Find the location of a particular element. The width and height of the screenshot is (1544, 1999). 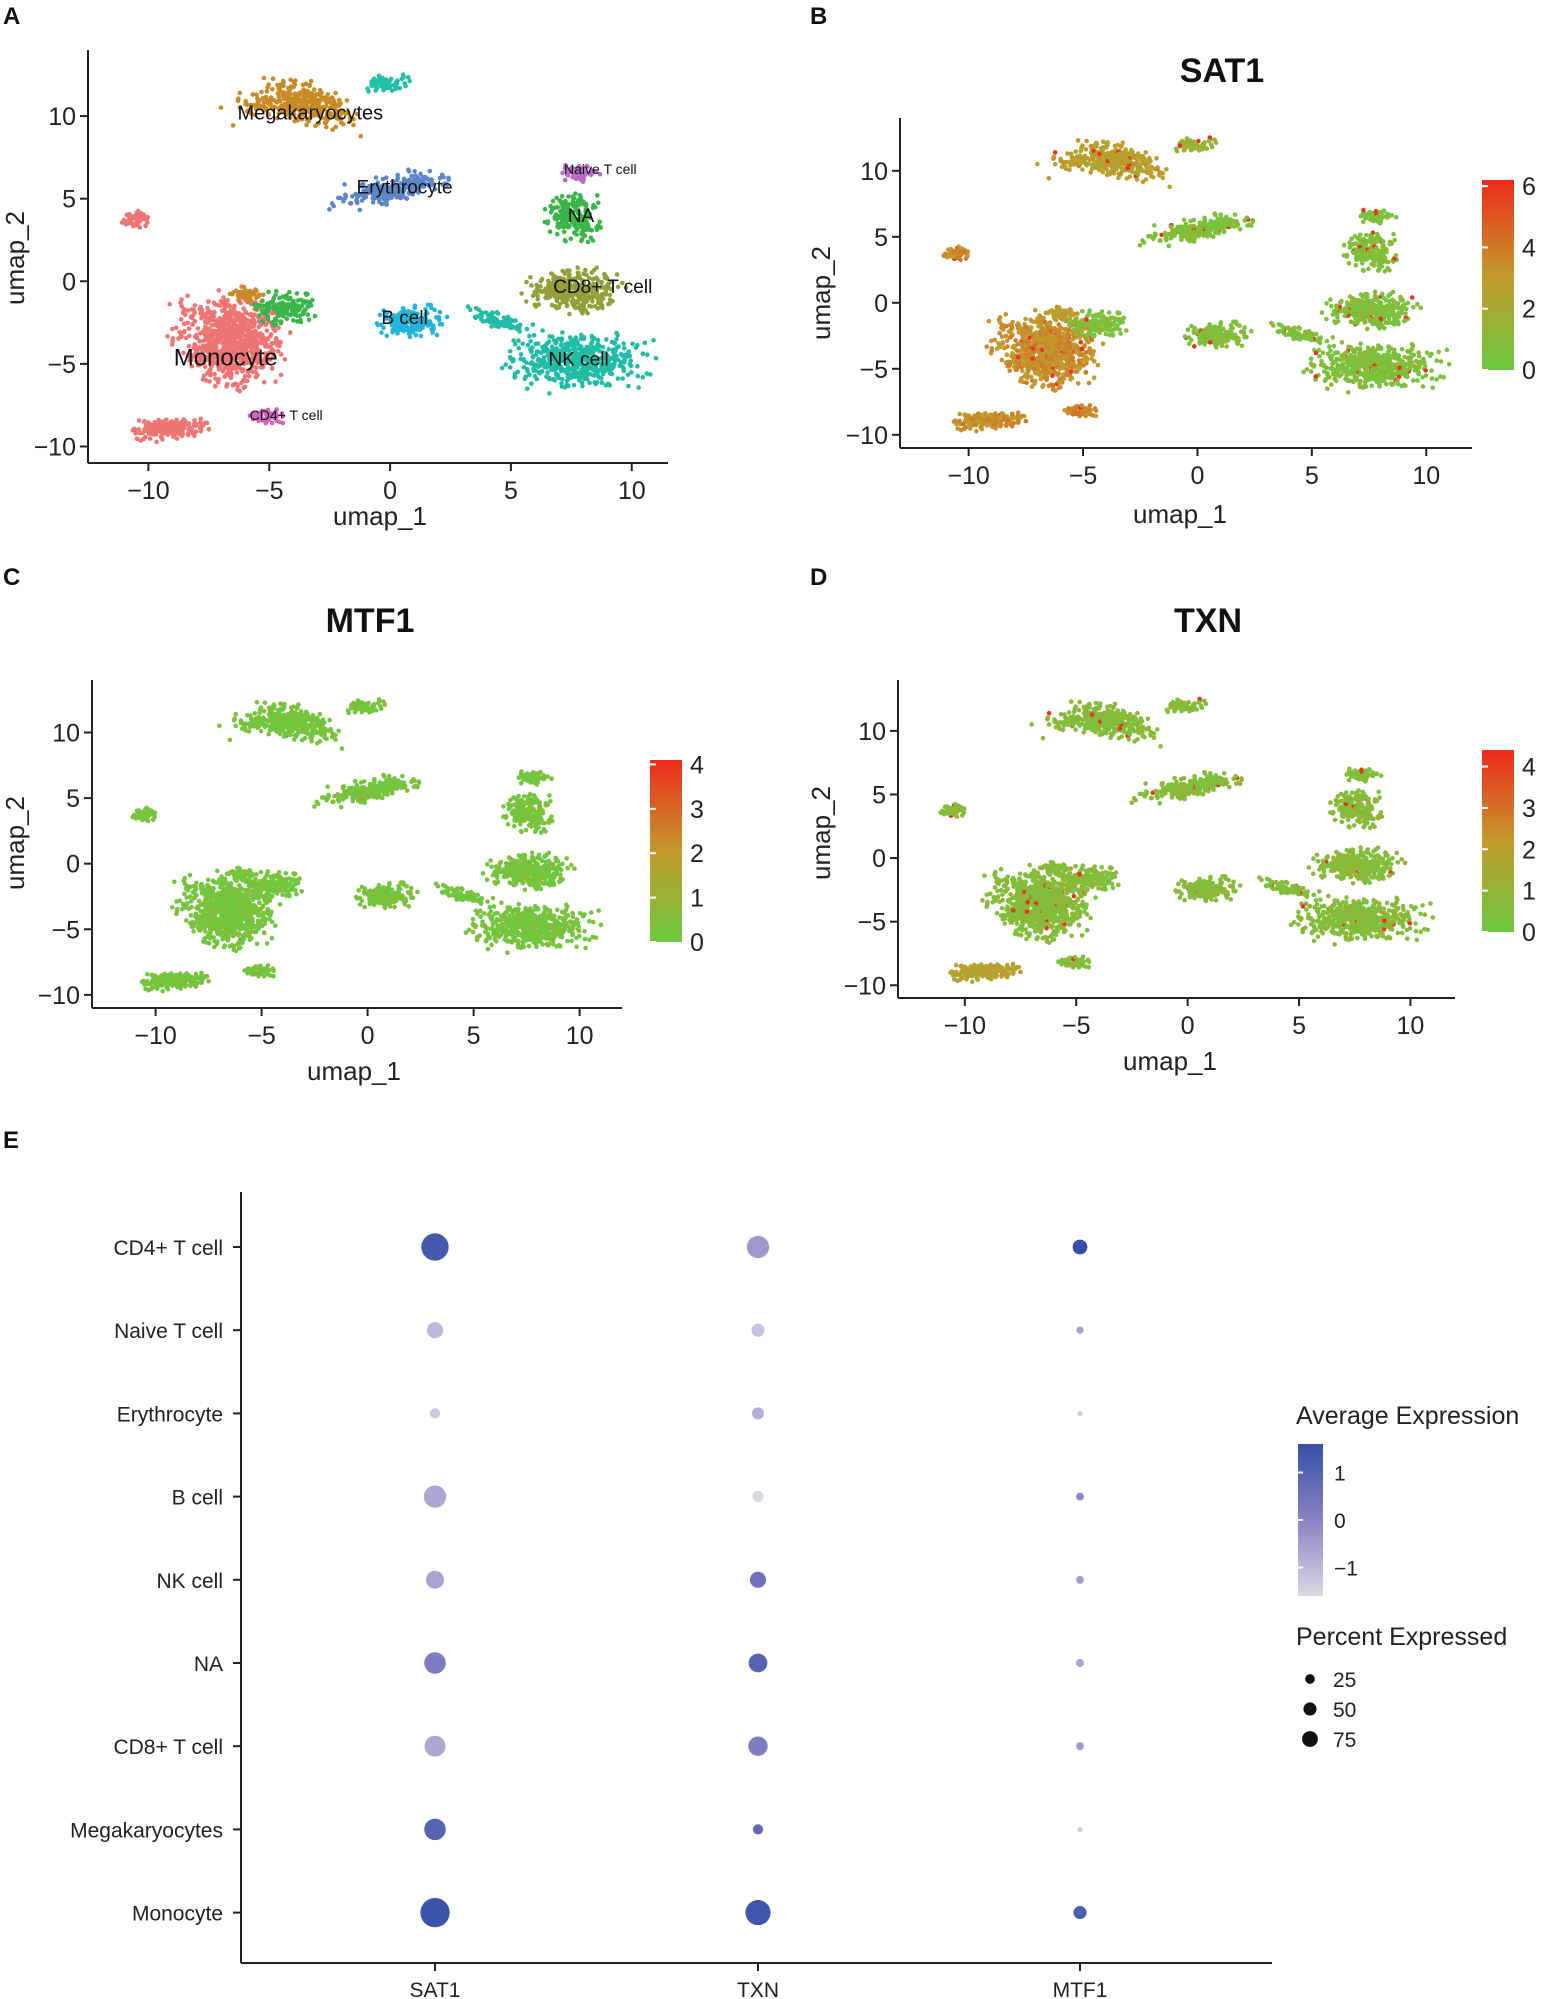

y-tick-label: 5 is located at coordinates (69, 200).